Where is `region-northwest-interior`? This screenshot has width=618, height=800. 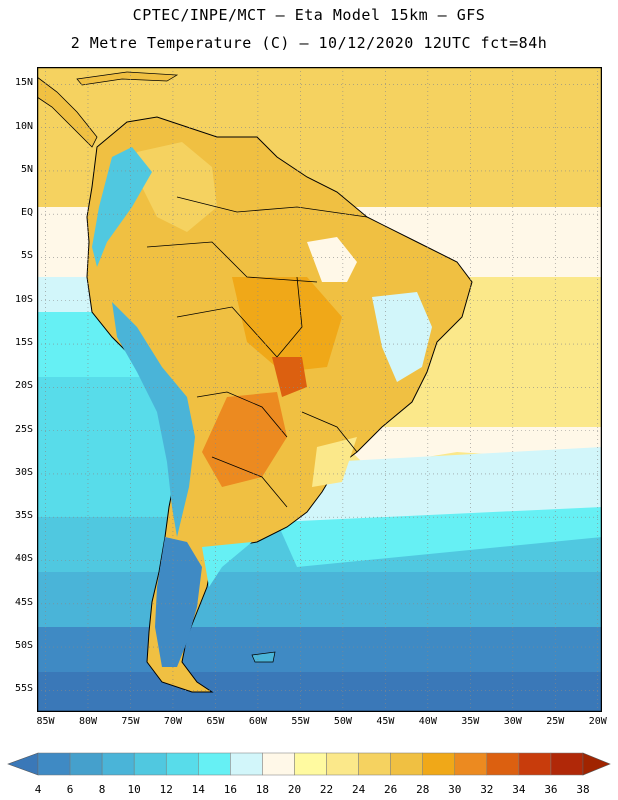
region-northwest-interior is located at coordinates (177, 187).